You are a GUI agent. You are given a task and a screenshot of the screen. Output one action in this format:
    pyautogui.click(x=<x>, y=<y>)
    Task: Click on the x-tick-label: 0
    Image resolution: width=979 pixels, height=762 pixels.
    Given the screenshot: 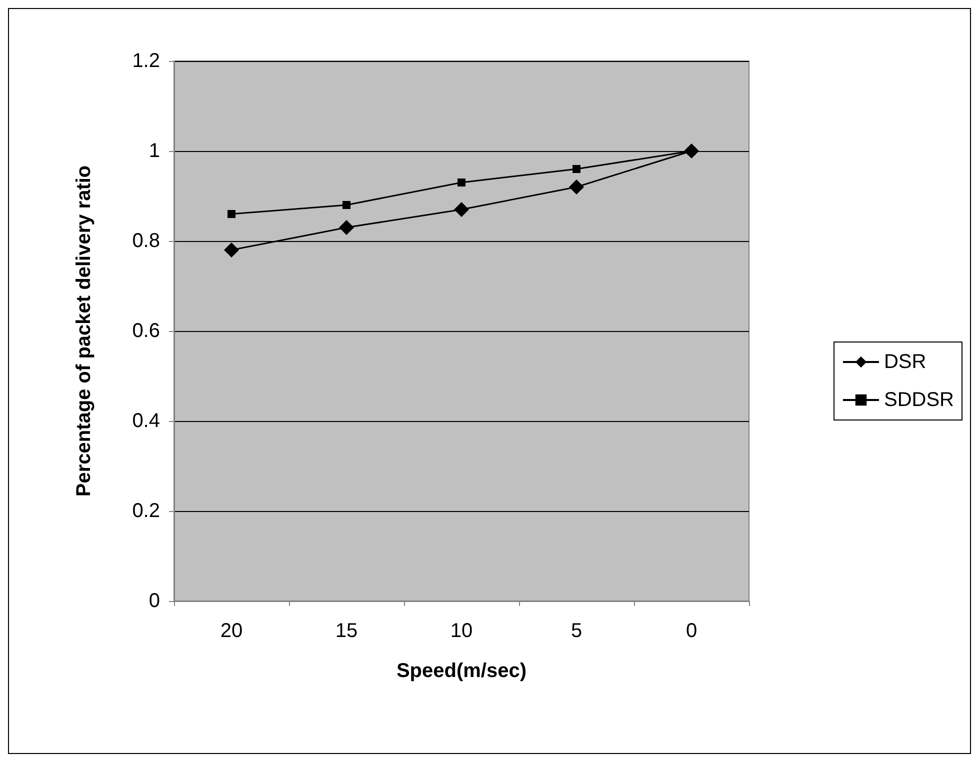 What is the action you would take?
    pyautogui.click(x=692, y=631)
    